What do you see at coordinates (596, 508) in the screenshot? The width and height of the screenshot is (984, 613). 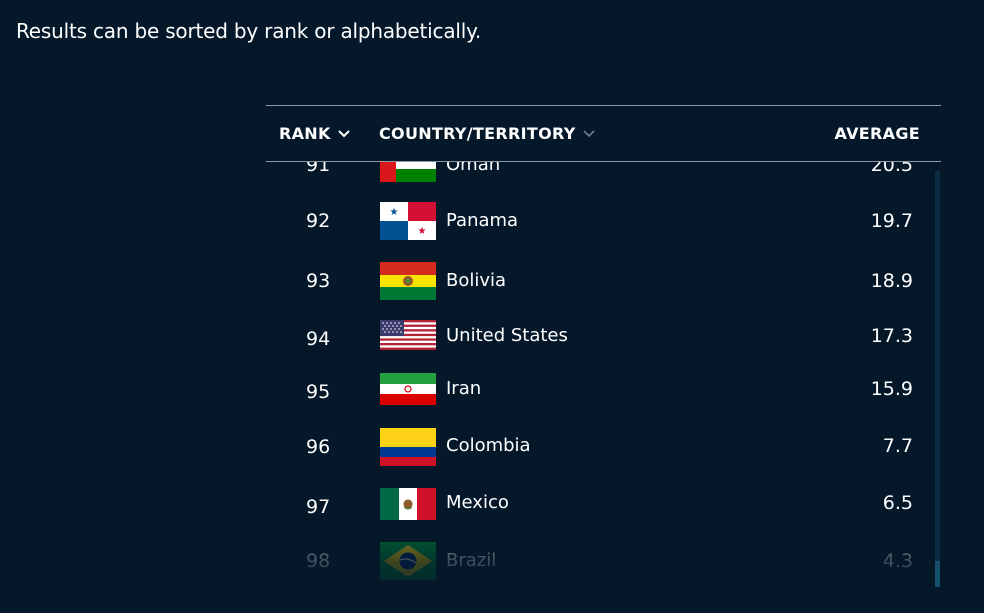 I see `table-row: 97 Mexico 6.5` at bounding box center [596, 508].